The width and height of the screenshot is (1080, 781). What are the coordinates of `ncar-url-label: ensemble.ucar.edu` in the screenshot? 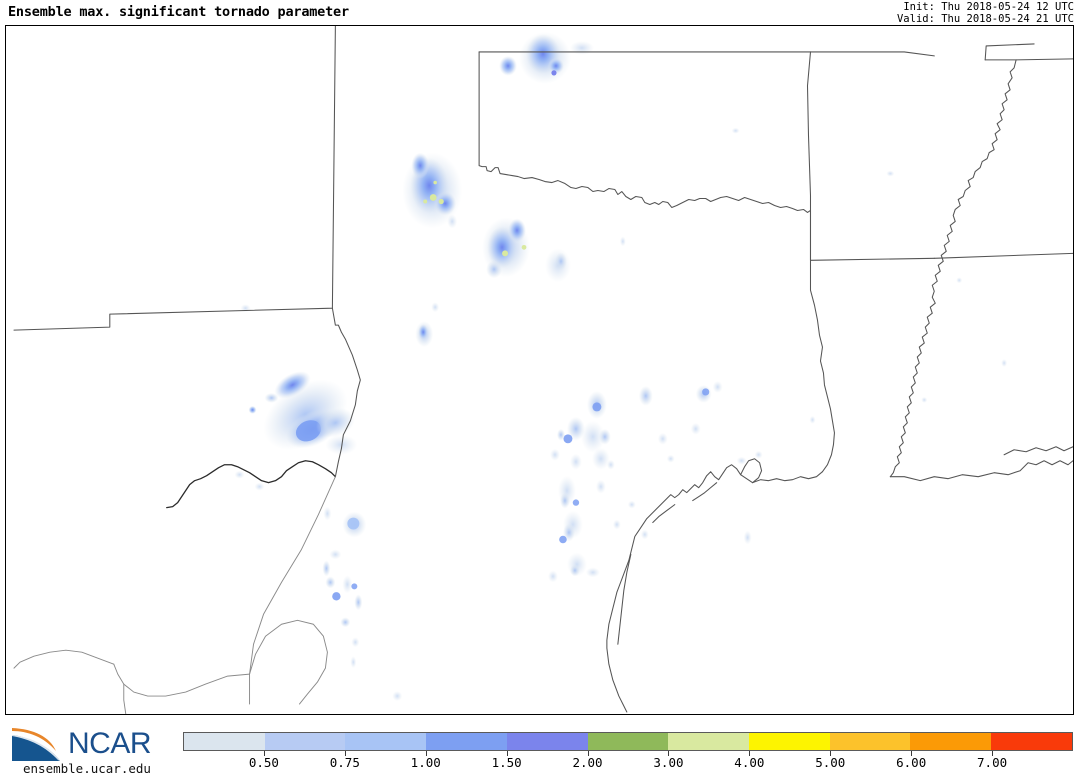 It's located at (87, 768).